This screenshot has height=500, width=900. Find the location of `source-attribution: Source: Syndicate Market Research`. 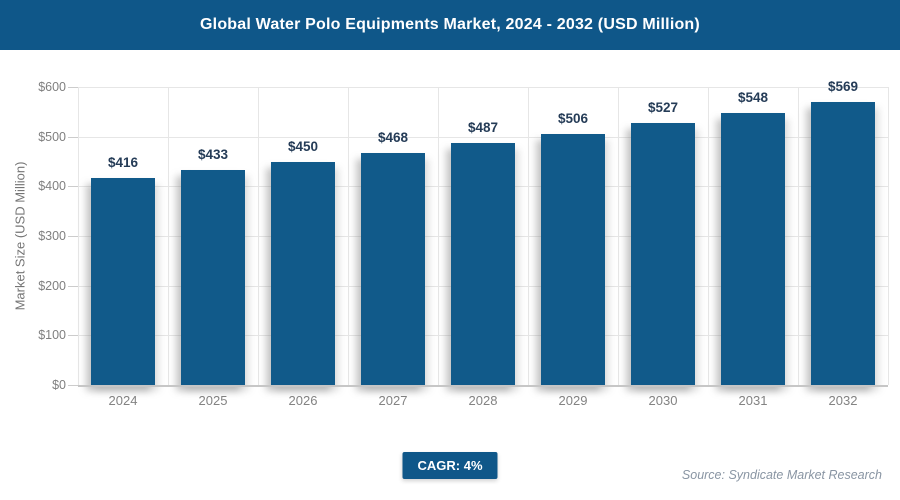

source-attribution: Source: Syndicate Market Research is located at coordinates (781, 475).